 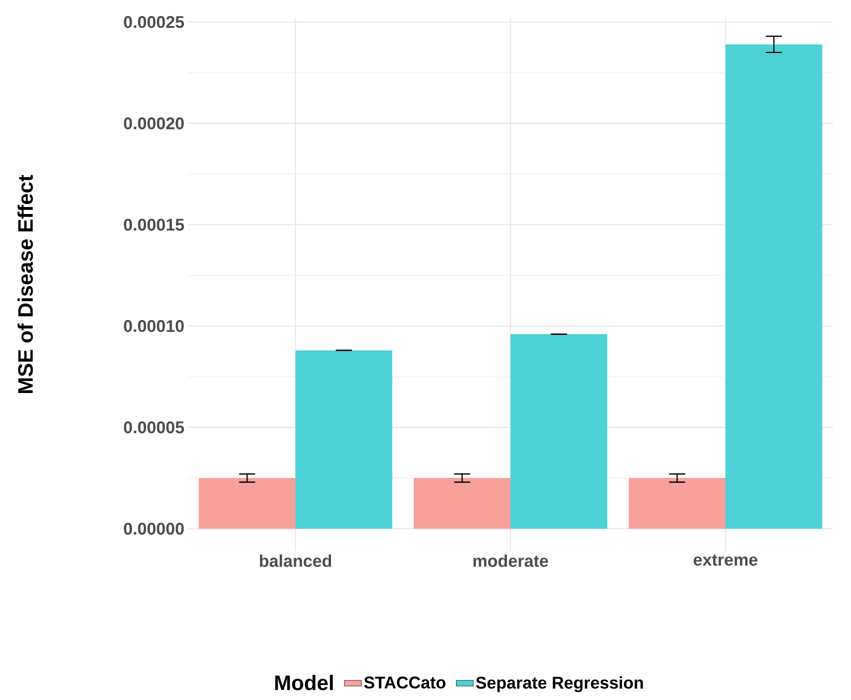 I want to click on y-tick-label: 0.00005, so click(x=154, y=427).